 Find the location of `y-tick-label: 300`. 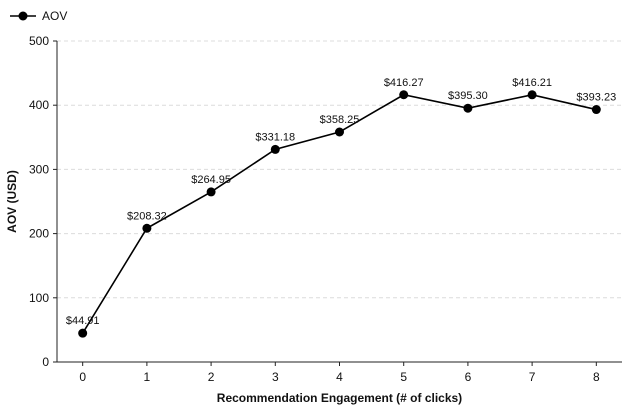

y-tick-label: 300 is located at coordinates (39, 169).